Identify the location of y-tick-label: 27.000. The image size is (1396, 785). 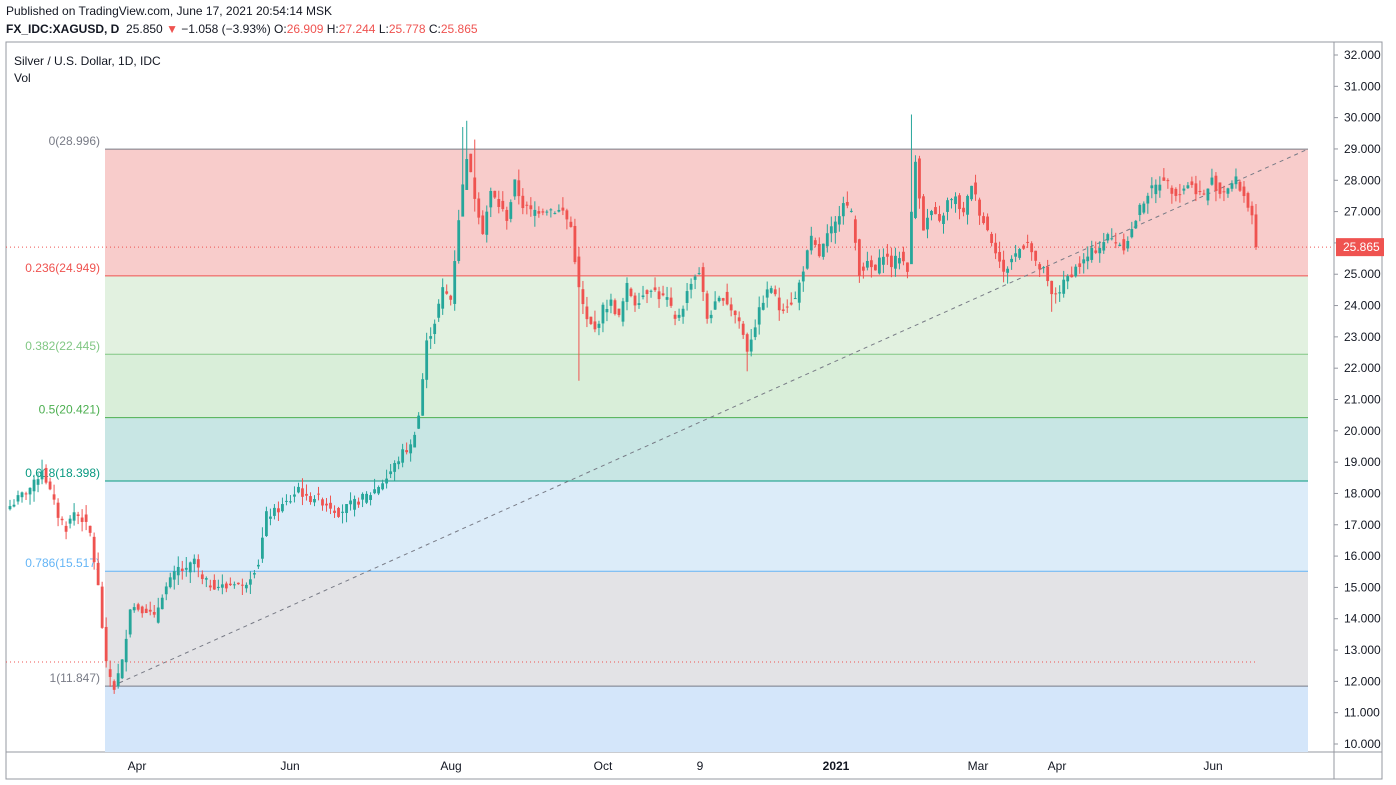
(1362, 212).